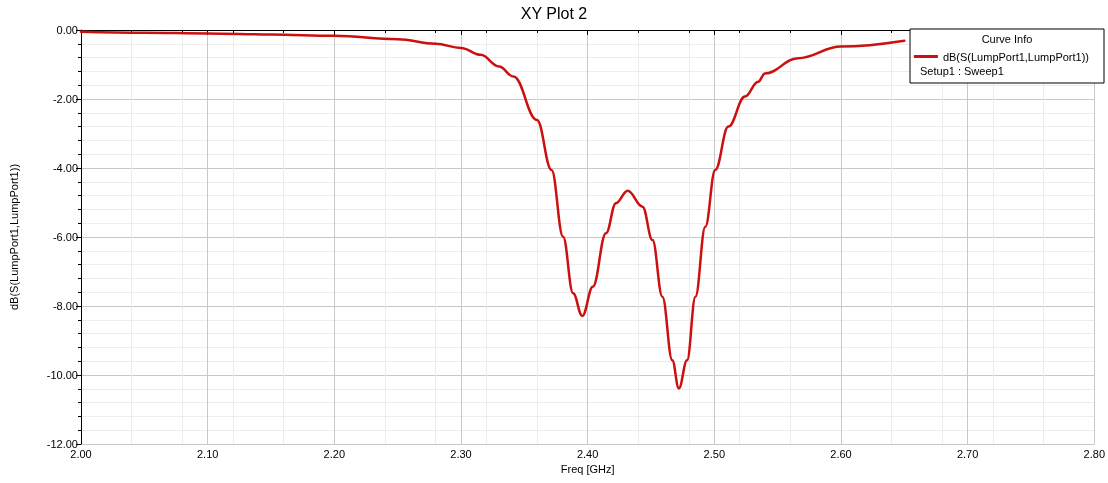 The width and height of the screenshot is (1108, 483). What do you see at coordinates (1094, 453) in the screenshot?
I see `x-tick-label: 2.80` at bounding box center [1094, 453].